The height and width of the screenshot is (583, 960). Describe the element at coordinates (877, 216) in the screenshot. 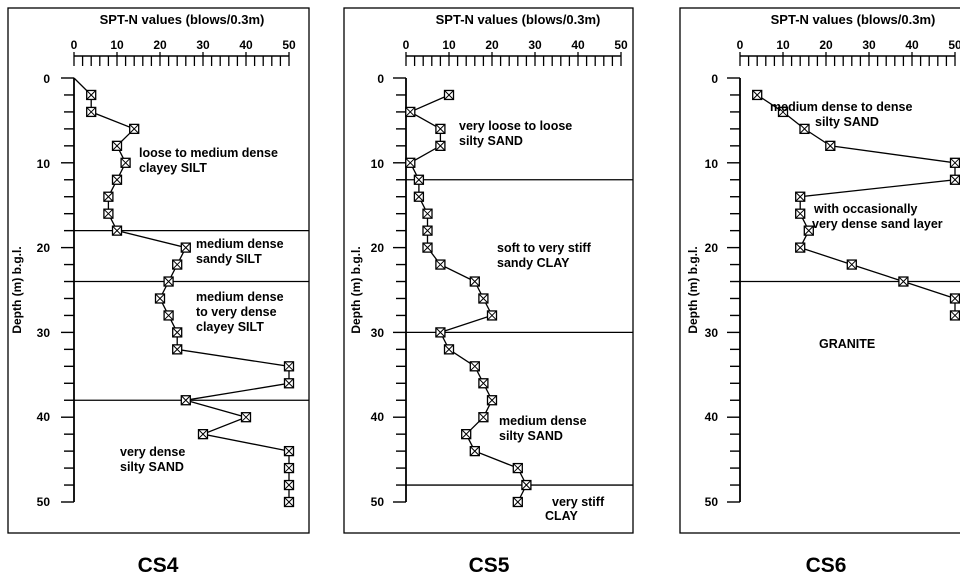

I see `layer-annotation: with occasionally very dense sand layer` at that location.